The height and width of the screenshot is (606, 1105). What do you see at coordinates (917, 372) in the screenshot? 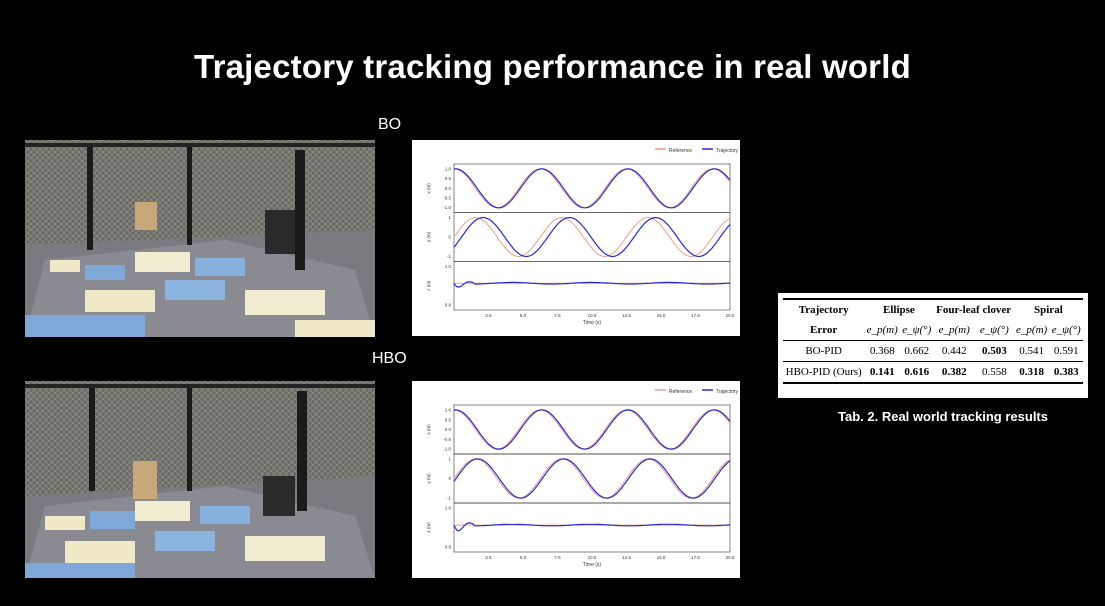
I see `cell: 0.616` at bounding box center [917, 372].